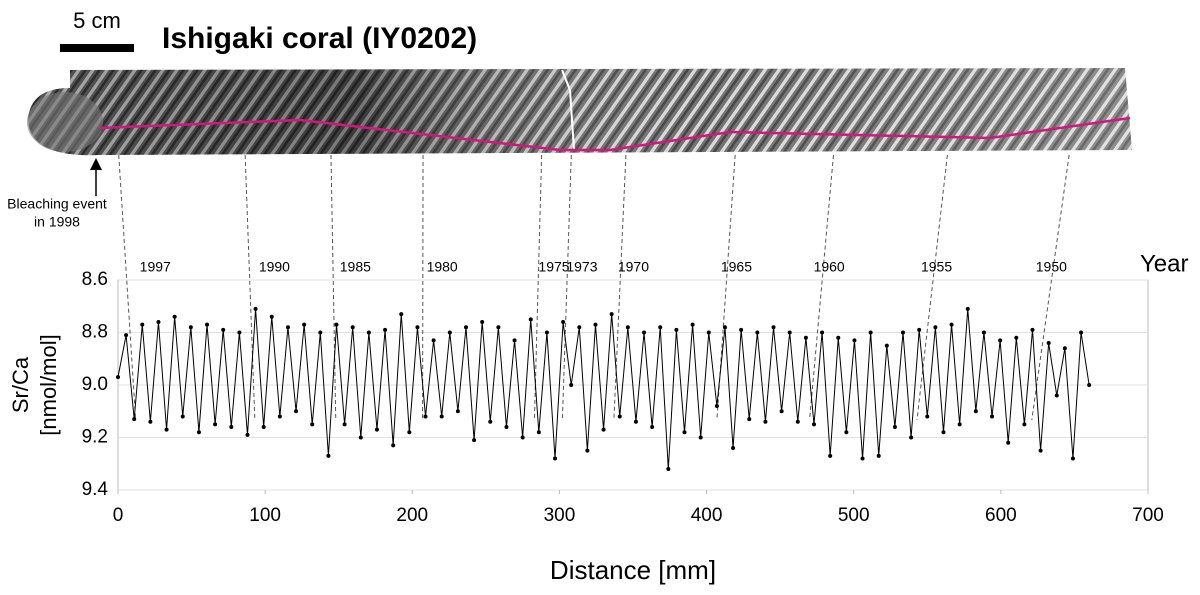 The height and width of the screenshot is (595, 1200). I want to click on year-axis-label: Year, so click(1164, 263).